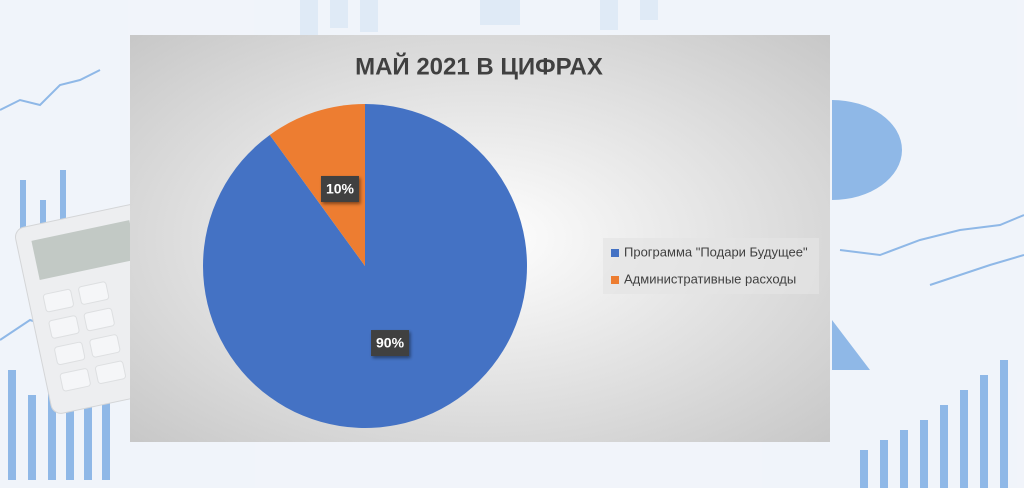 This screenshot has height=488, width=1024. I want to click on data-labels: 90% 10%, so click(365, 266).